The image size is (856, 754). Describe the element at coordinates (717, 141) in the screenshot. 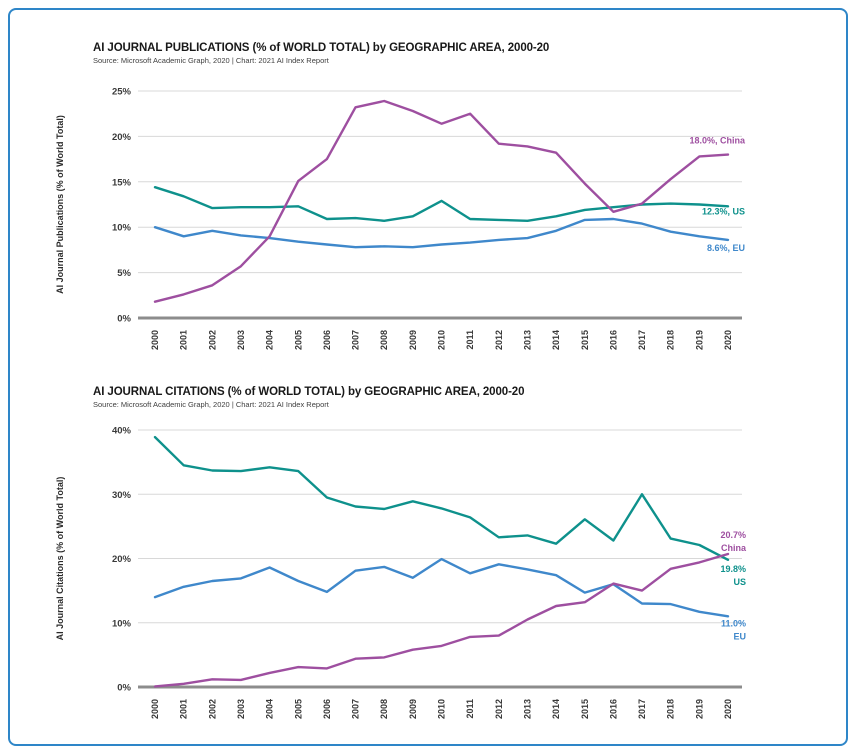

I see `end-label-china: 18.0%, China` at that location.